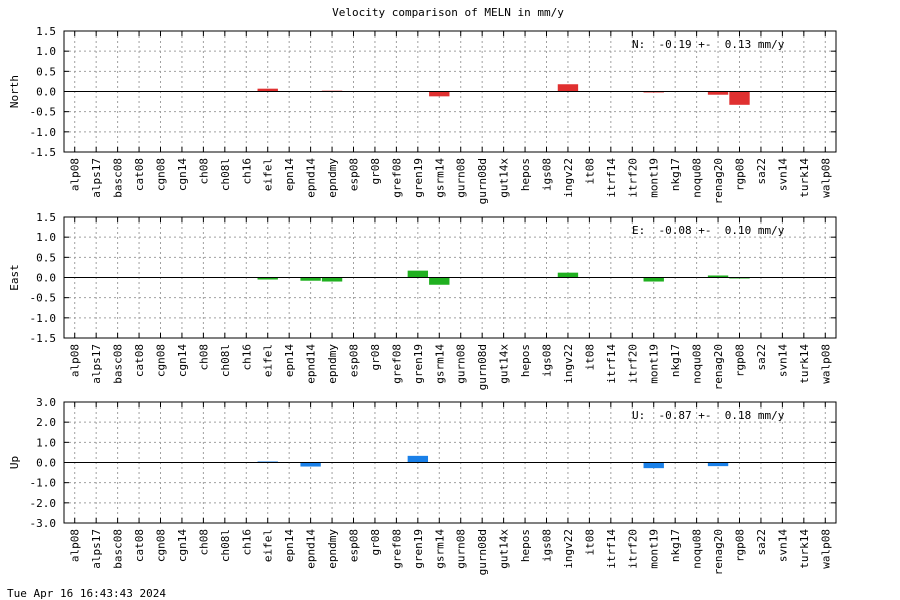 The width and height of the screenshot is (900, 600). What do you see at coordinates (43, 503) in the screenshot?
I see `y-tick-label: -2.0` at bounding box center [43, 503].